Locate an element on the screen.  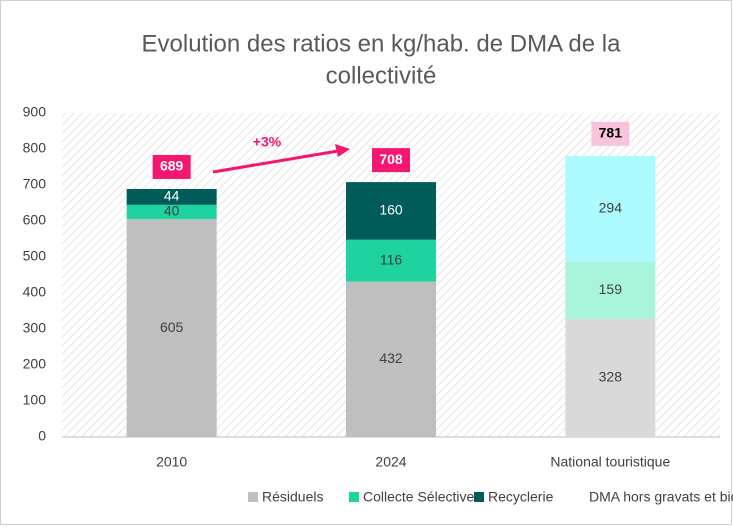
chart-title: collectivité is located at coordinates (381, 75).